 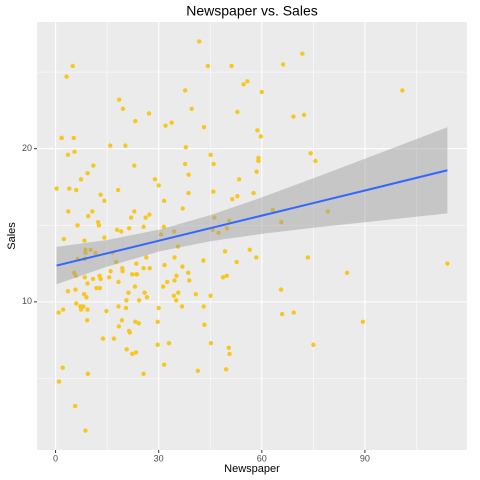 I want to click on x-tick-label: 60, so click(x=262, y=458).